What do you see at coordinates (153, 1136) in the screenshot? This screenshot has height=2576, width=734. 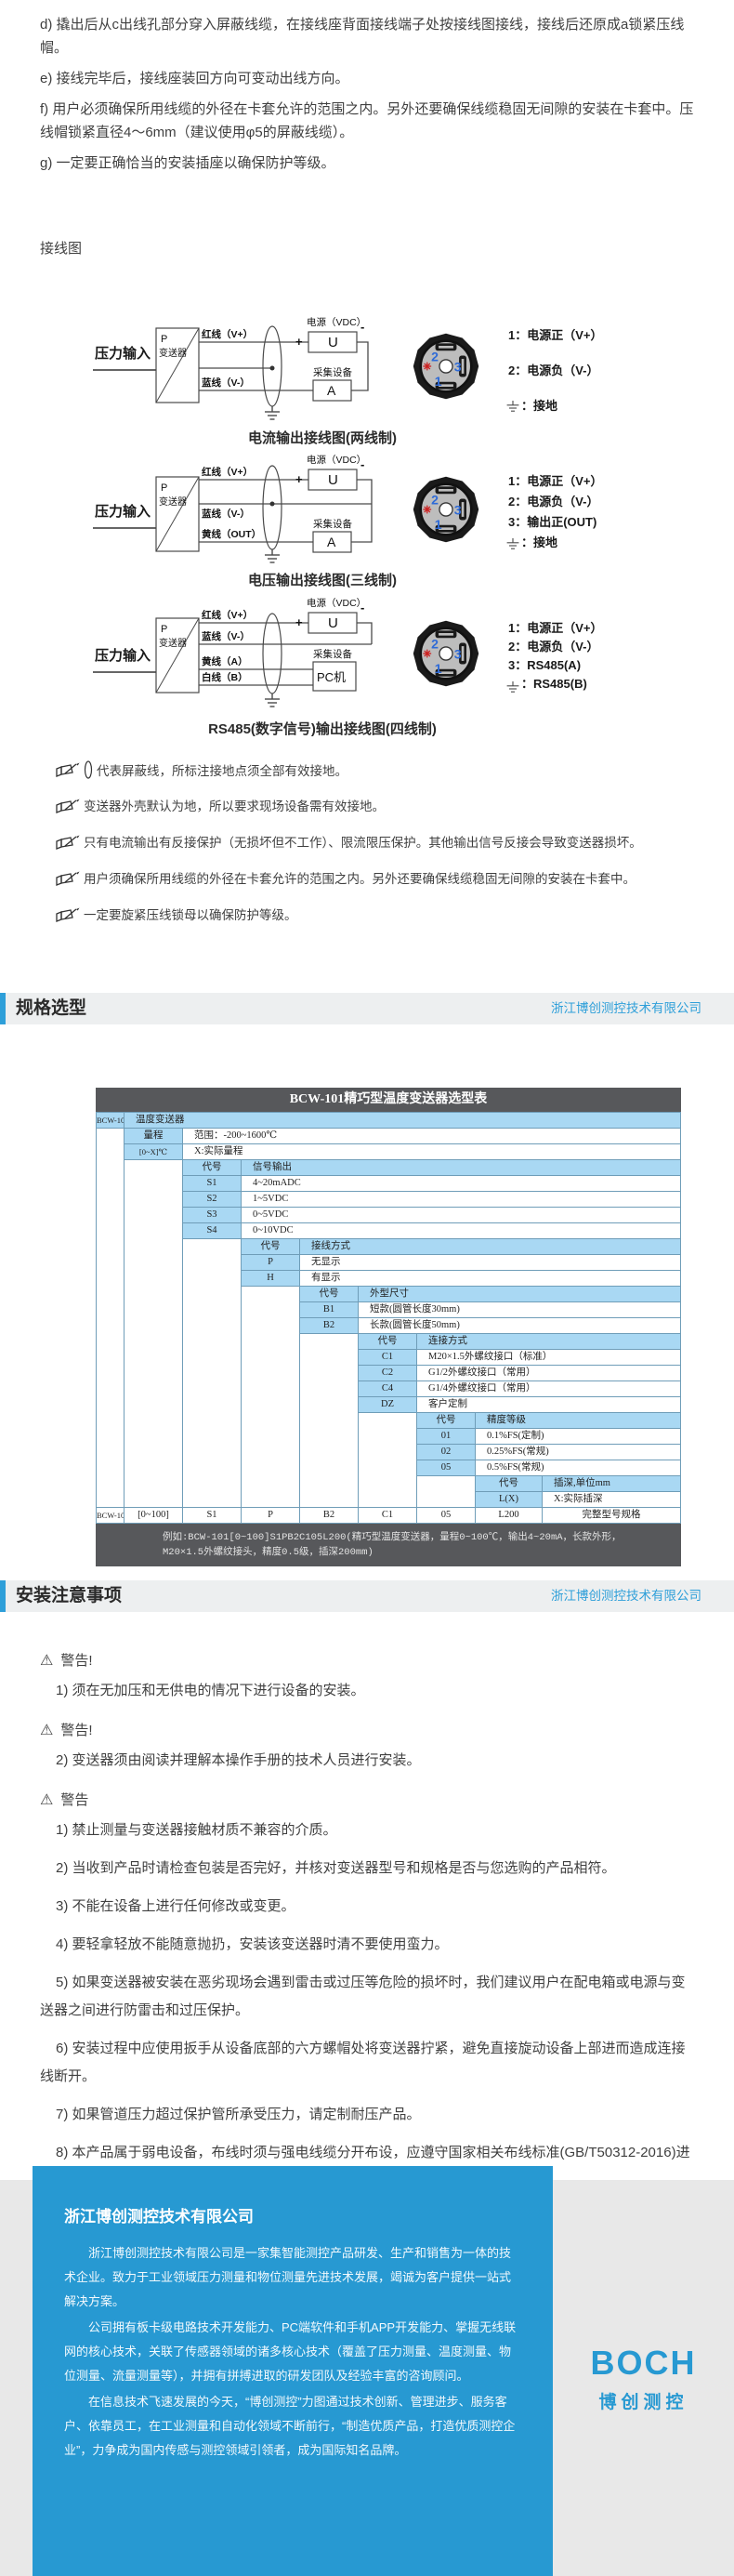 I see `table-cell: 量程` at bounding box center [153, 1136].